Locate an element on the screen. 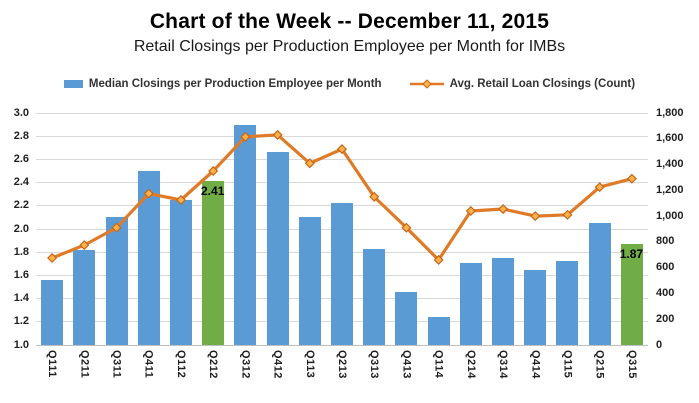 Image resolution: width=699 pixels, height=403 pixels. y-left-tick-label: 2.0 is located at coordinates (21, 228).